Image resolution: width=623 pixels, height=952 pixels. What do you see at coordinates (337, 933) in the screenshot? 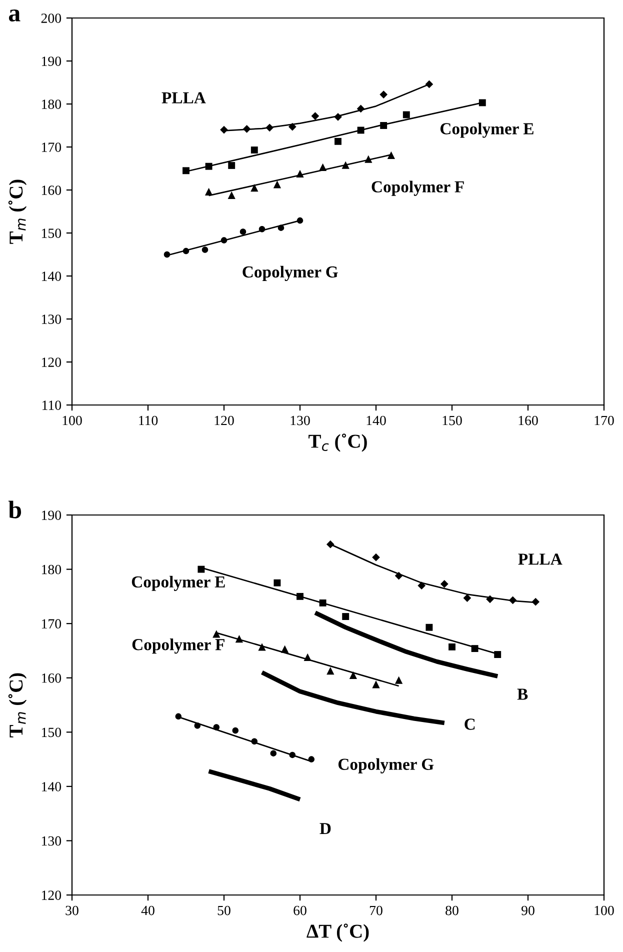
I see `x-axis-title: ΔT (˚C)` at bounding box center [337, 933].